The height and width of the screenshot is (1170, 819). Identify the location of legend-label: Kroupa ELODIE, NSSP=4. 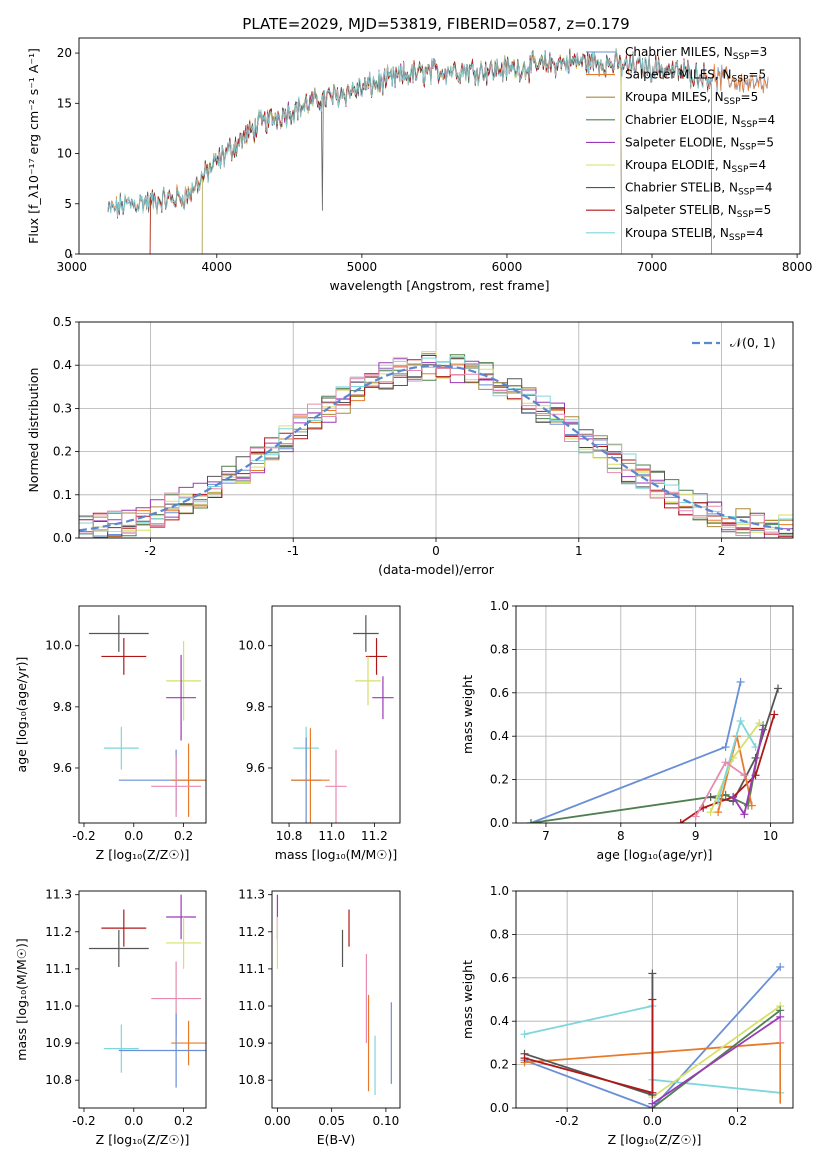
(695, 166).